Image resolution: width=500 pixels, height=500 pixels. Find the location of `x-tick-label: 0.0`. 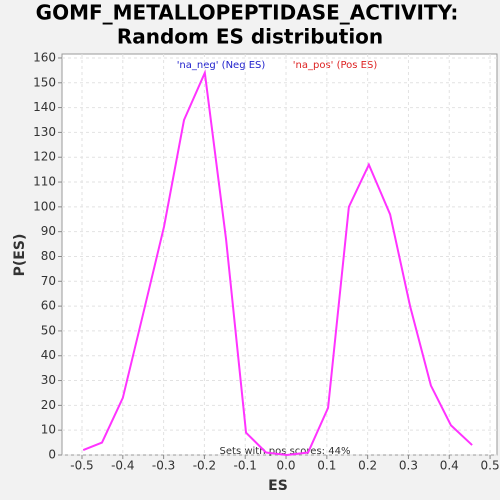

x-tick-label: 0.0 is located at coordinates (285, 466).